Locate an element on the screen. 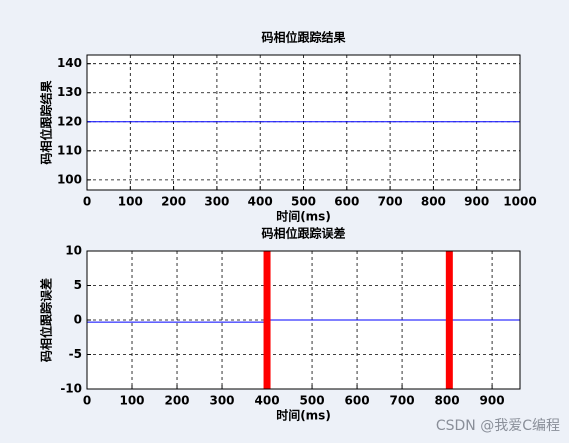  y-tick-label: -5 is located at coordinates (75, 354).